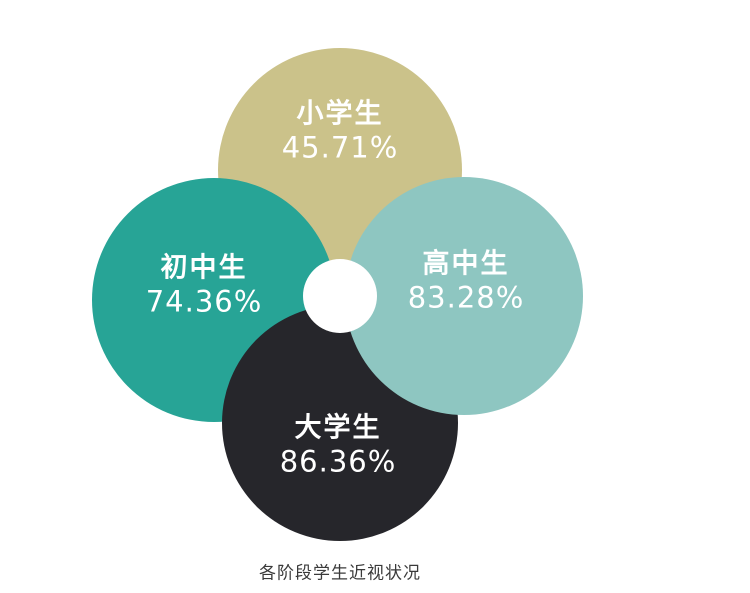  Describe the element at coordinates (466, 264) in the screenshot. I see `senior-label: 高中生` at that location.